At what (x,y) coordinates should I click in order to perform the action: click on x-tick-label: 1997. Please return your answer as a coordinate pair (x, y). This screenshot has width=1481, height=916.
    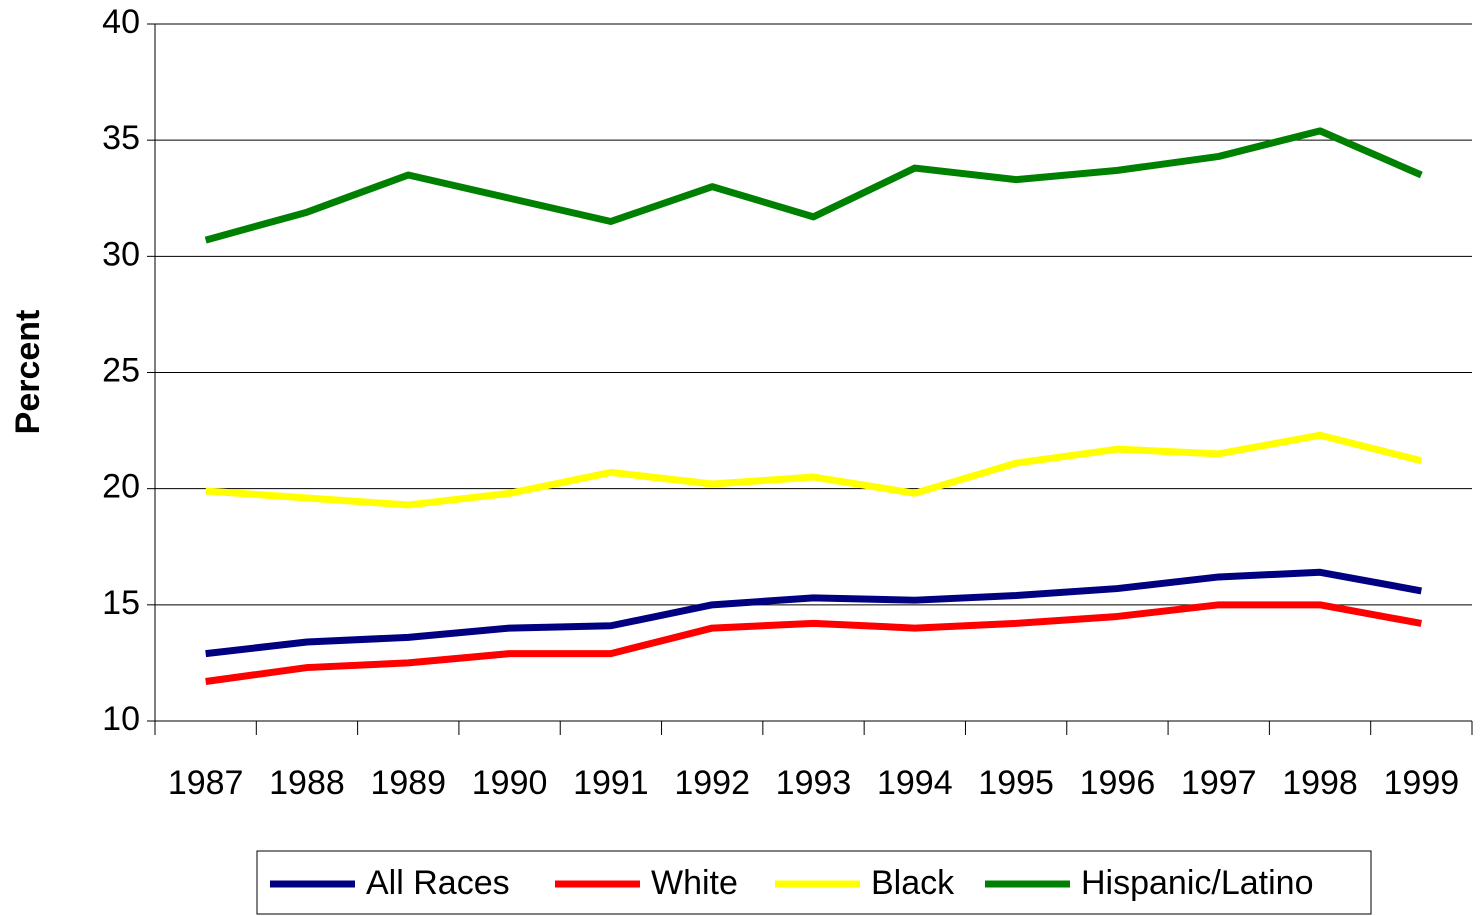
    Looking at the image, I should click on (1219, 783).